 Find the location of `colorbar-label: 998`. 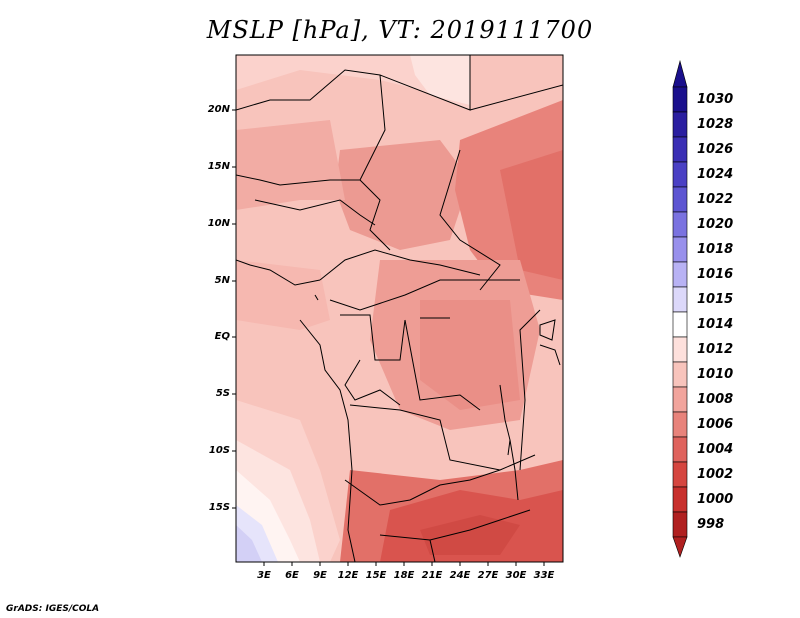

colorbar-label: 998 is located at coordinates (711, 524).